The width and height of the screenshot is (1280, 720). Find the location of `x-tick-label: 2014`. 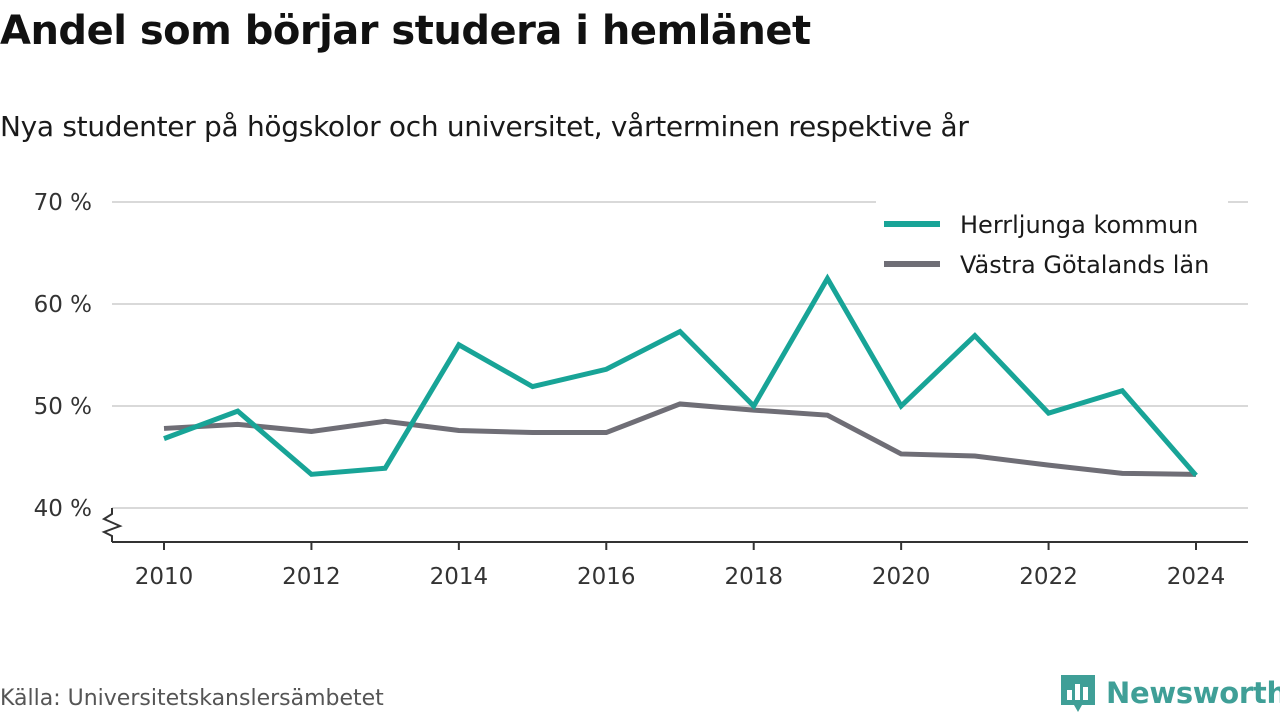

x-tick-label: 2014 is located at coordinates (459, 577).